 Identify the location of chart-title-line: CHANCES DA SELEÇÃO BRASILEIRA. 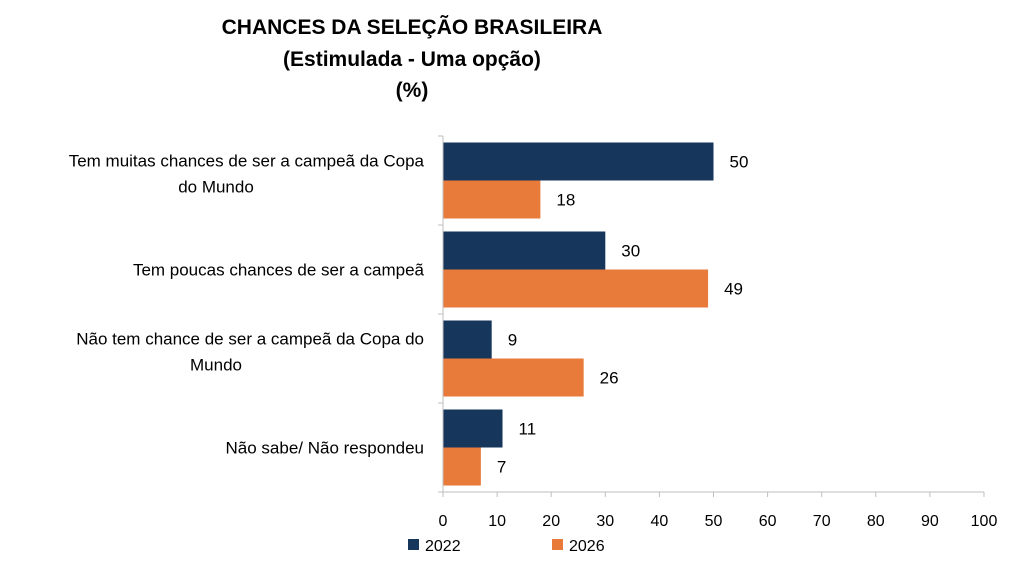
(412, 27).